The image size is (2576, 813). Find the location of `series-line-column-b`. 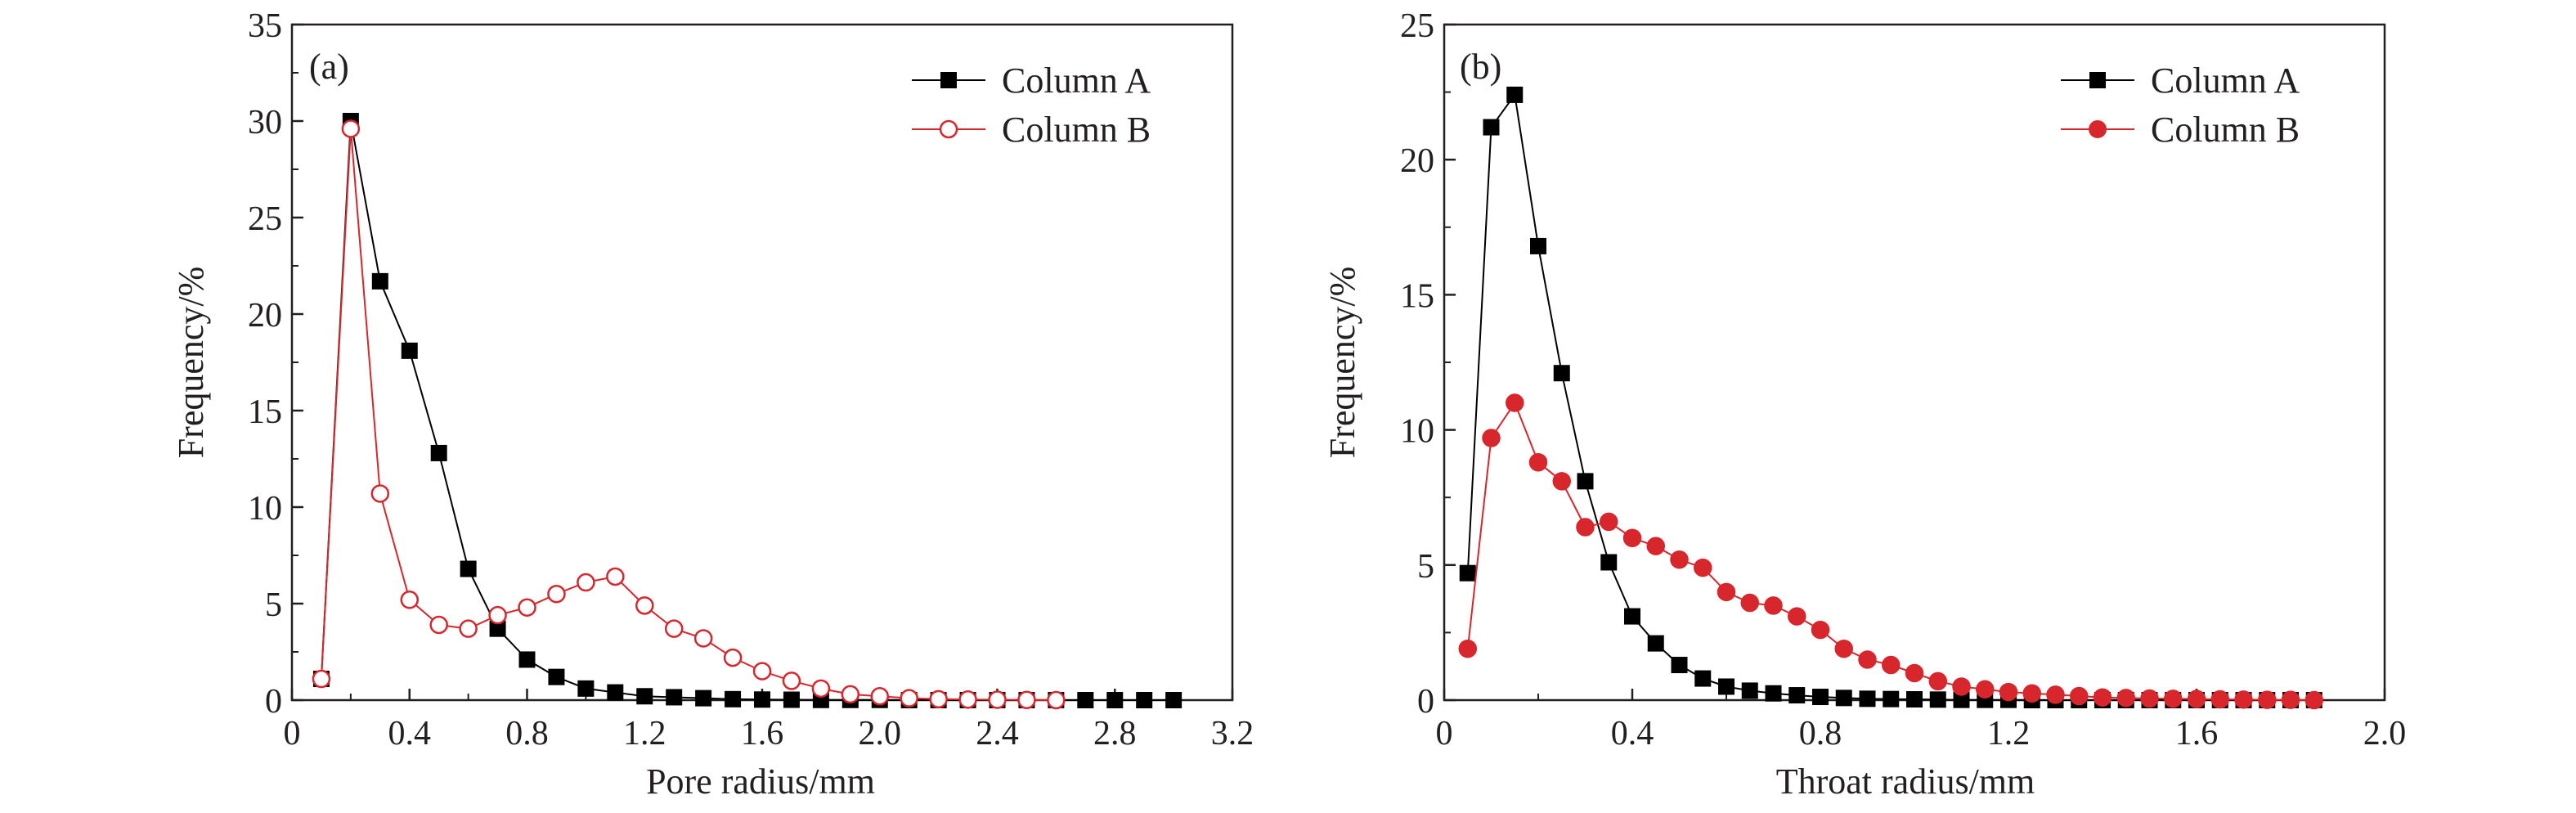

series-line-column-b is located at coordinates (1890, 551).